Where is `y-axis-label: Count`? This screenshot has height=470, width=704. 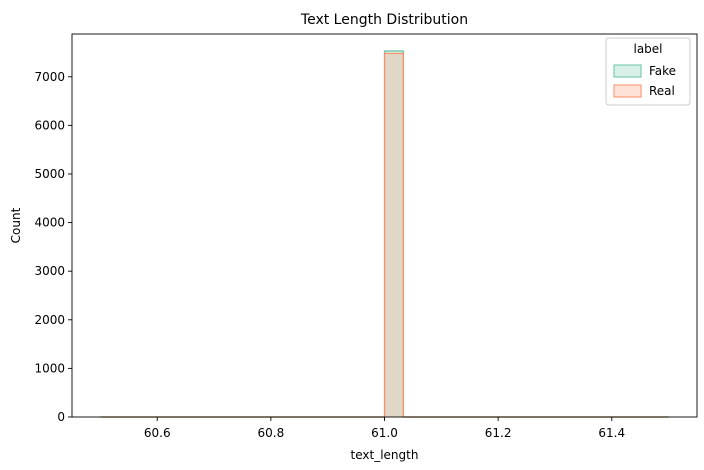 y-axis-label: Count is located at coordinates (16, 225).